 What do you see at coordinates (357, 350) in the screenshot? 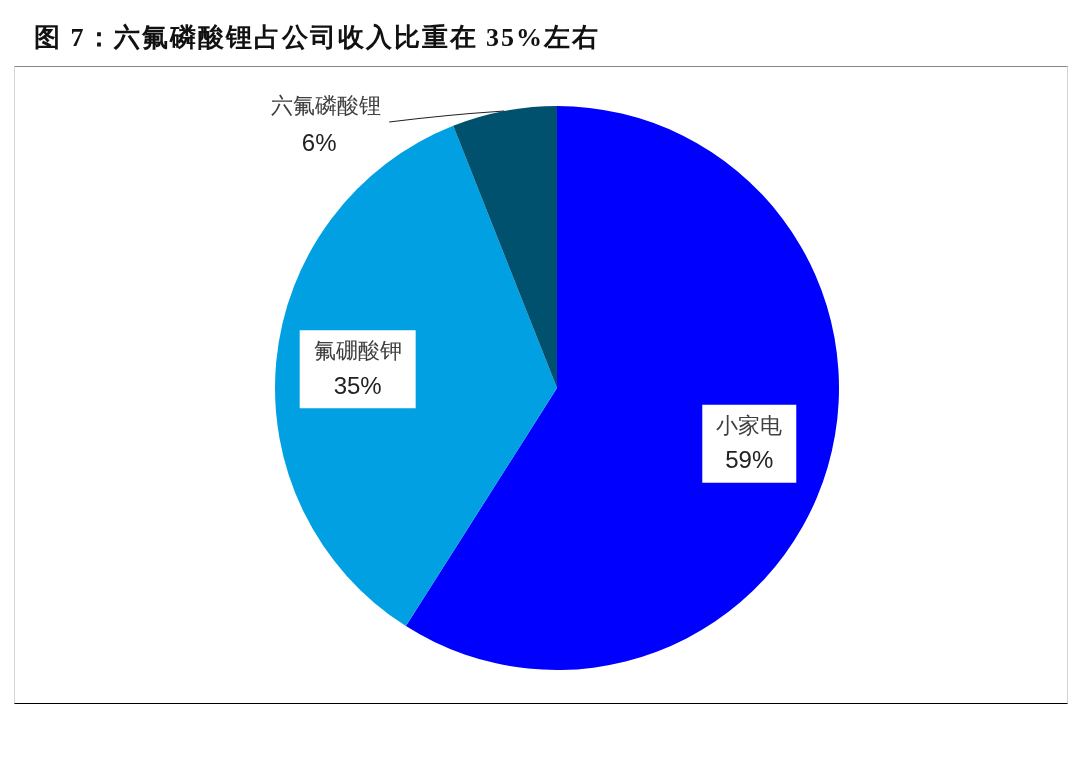
I see `slice-label: 氟硼酸钾` at bounding box center [357, 350].